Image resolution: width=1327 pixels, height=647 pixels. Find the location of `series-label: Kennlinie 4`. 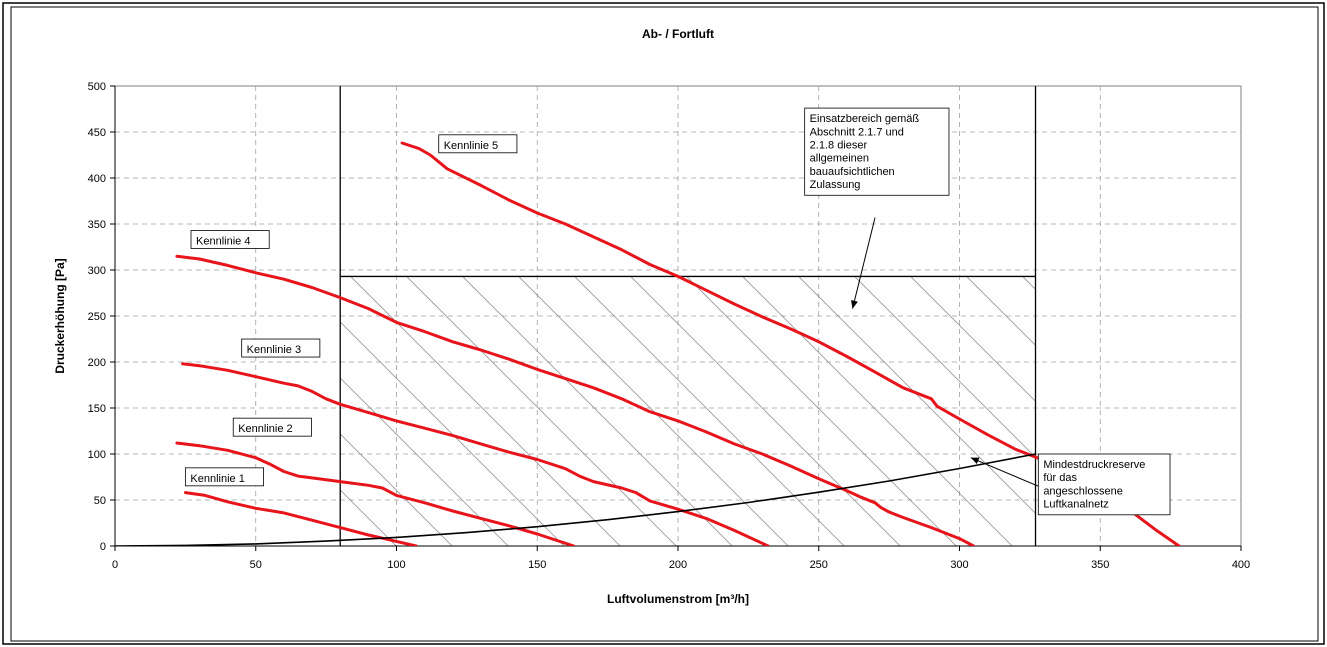

series-label: Kennlinie 4 is located at coordinates (223, 241).